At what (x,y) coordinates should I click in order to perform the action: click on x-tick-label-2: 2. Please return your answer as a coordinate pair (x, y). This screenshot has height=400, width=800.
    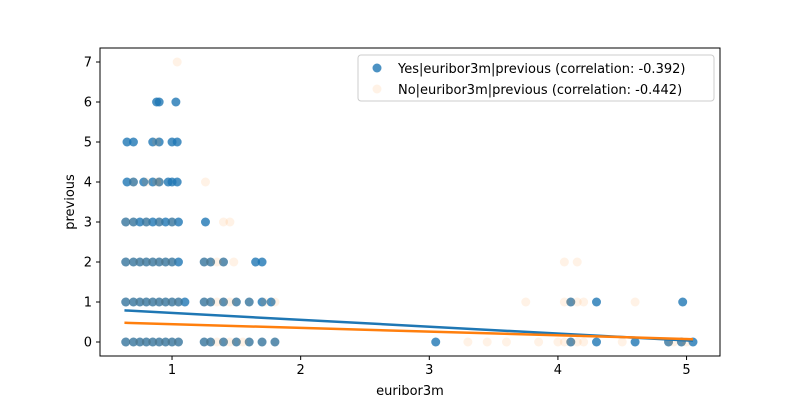
    Looking at the image, I should click on (301, 370).